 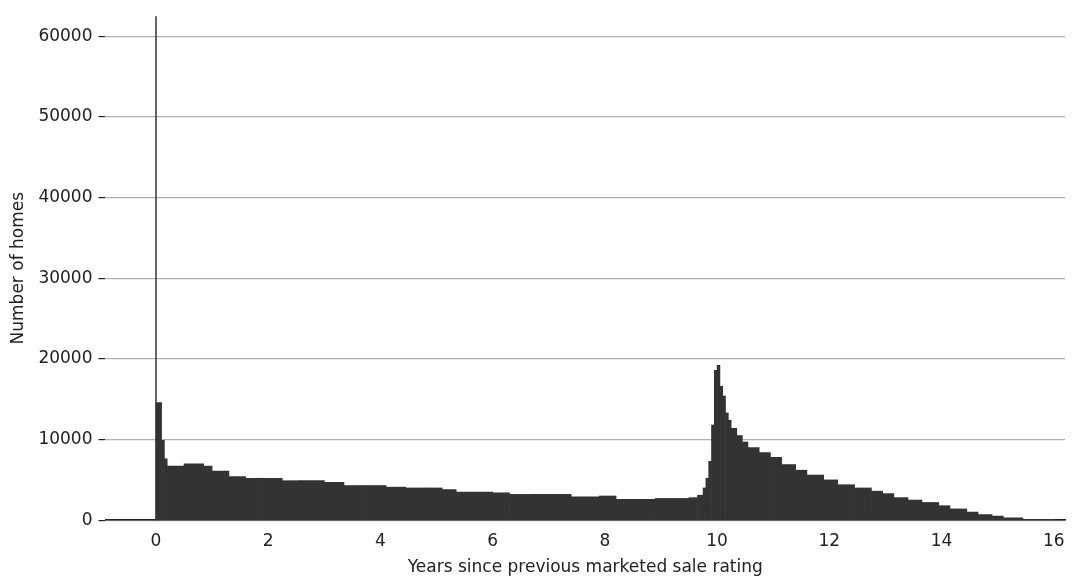 What do you see at coordinates (717, 539) in the screenshot?
I see `x-tick-label: 10` at bounding box center [717, 539].